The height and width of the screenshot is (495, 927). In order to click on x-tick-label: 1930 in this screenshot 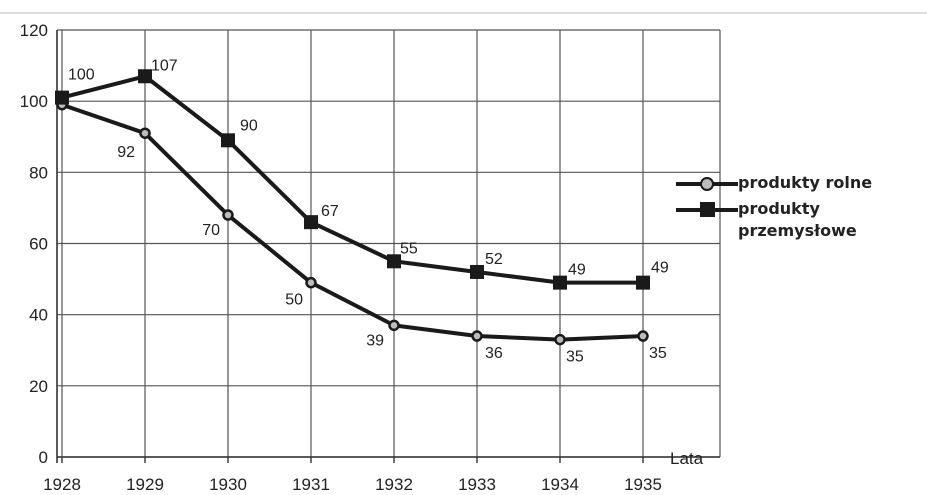, I will do `click(228, 484)`.